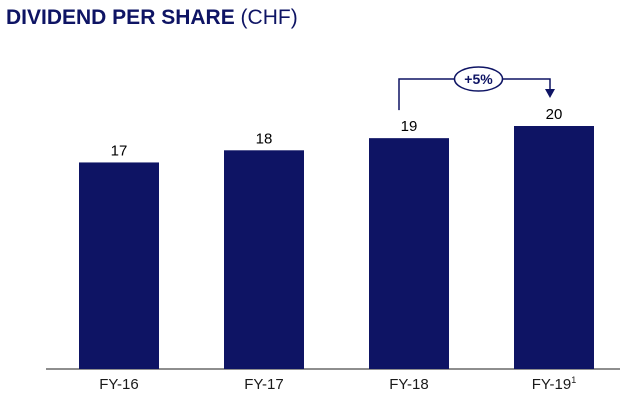 This screenshot has height=406, width=640. Describe the element at coordinates (554, 114) in the screenshot. I see `value-label-fy-19: 20` at that location.